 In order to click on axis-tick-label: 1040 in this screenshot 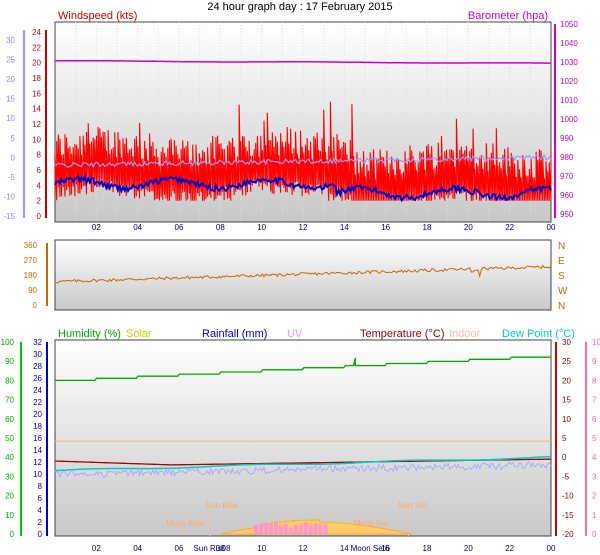, I will do `click(569, 43)`.